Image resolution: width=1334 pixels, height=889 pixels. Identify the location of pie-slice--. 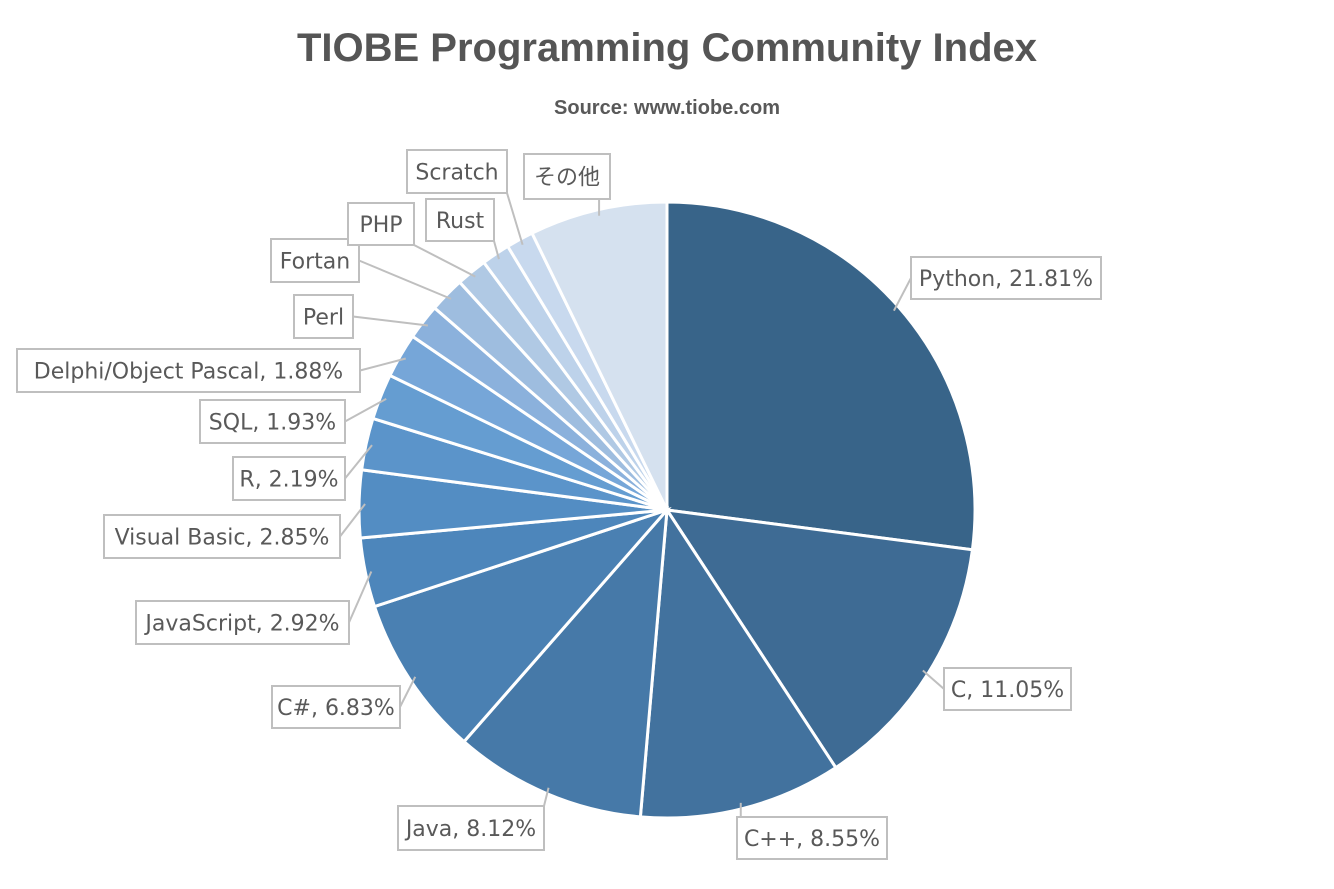
(599, 355).